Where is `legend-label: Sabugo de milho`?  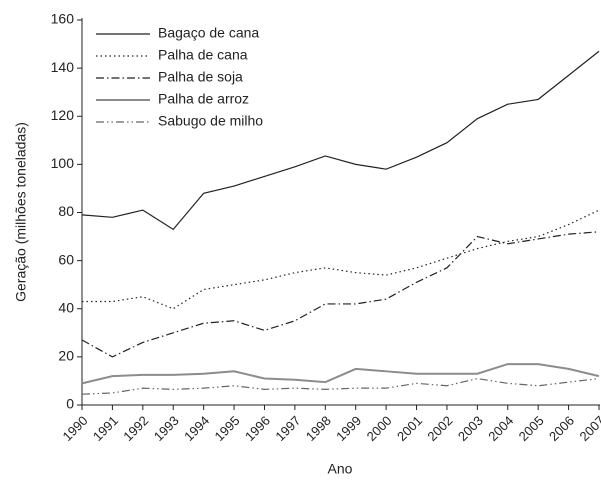
legend-label: Sabugo de milho is located at coordinates (210, 121).